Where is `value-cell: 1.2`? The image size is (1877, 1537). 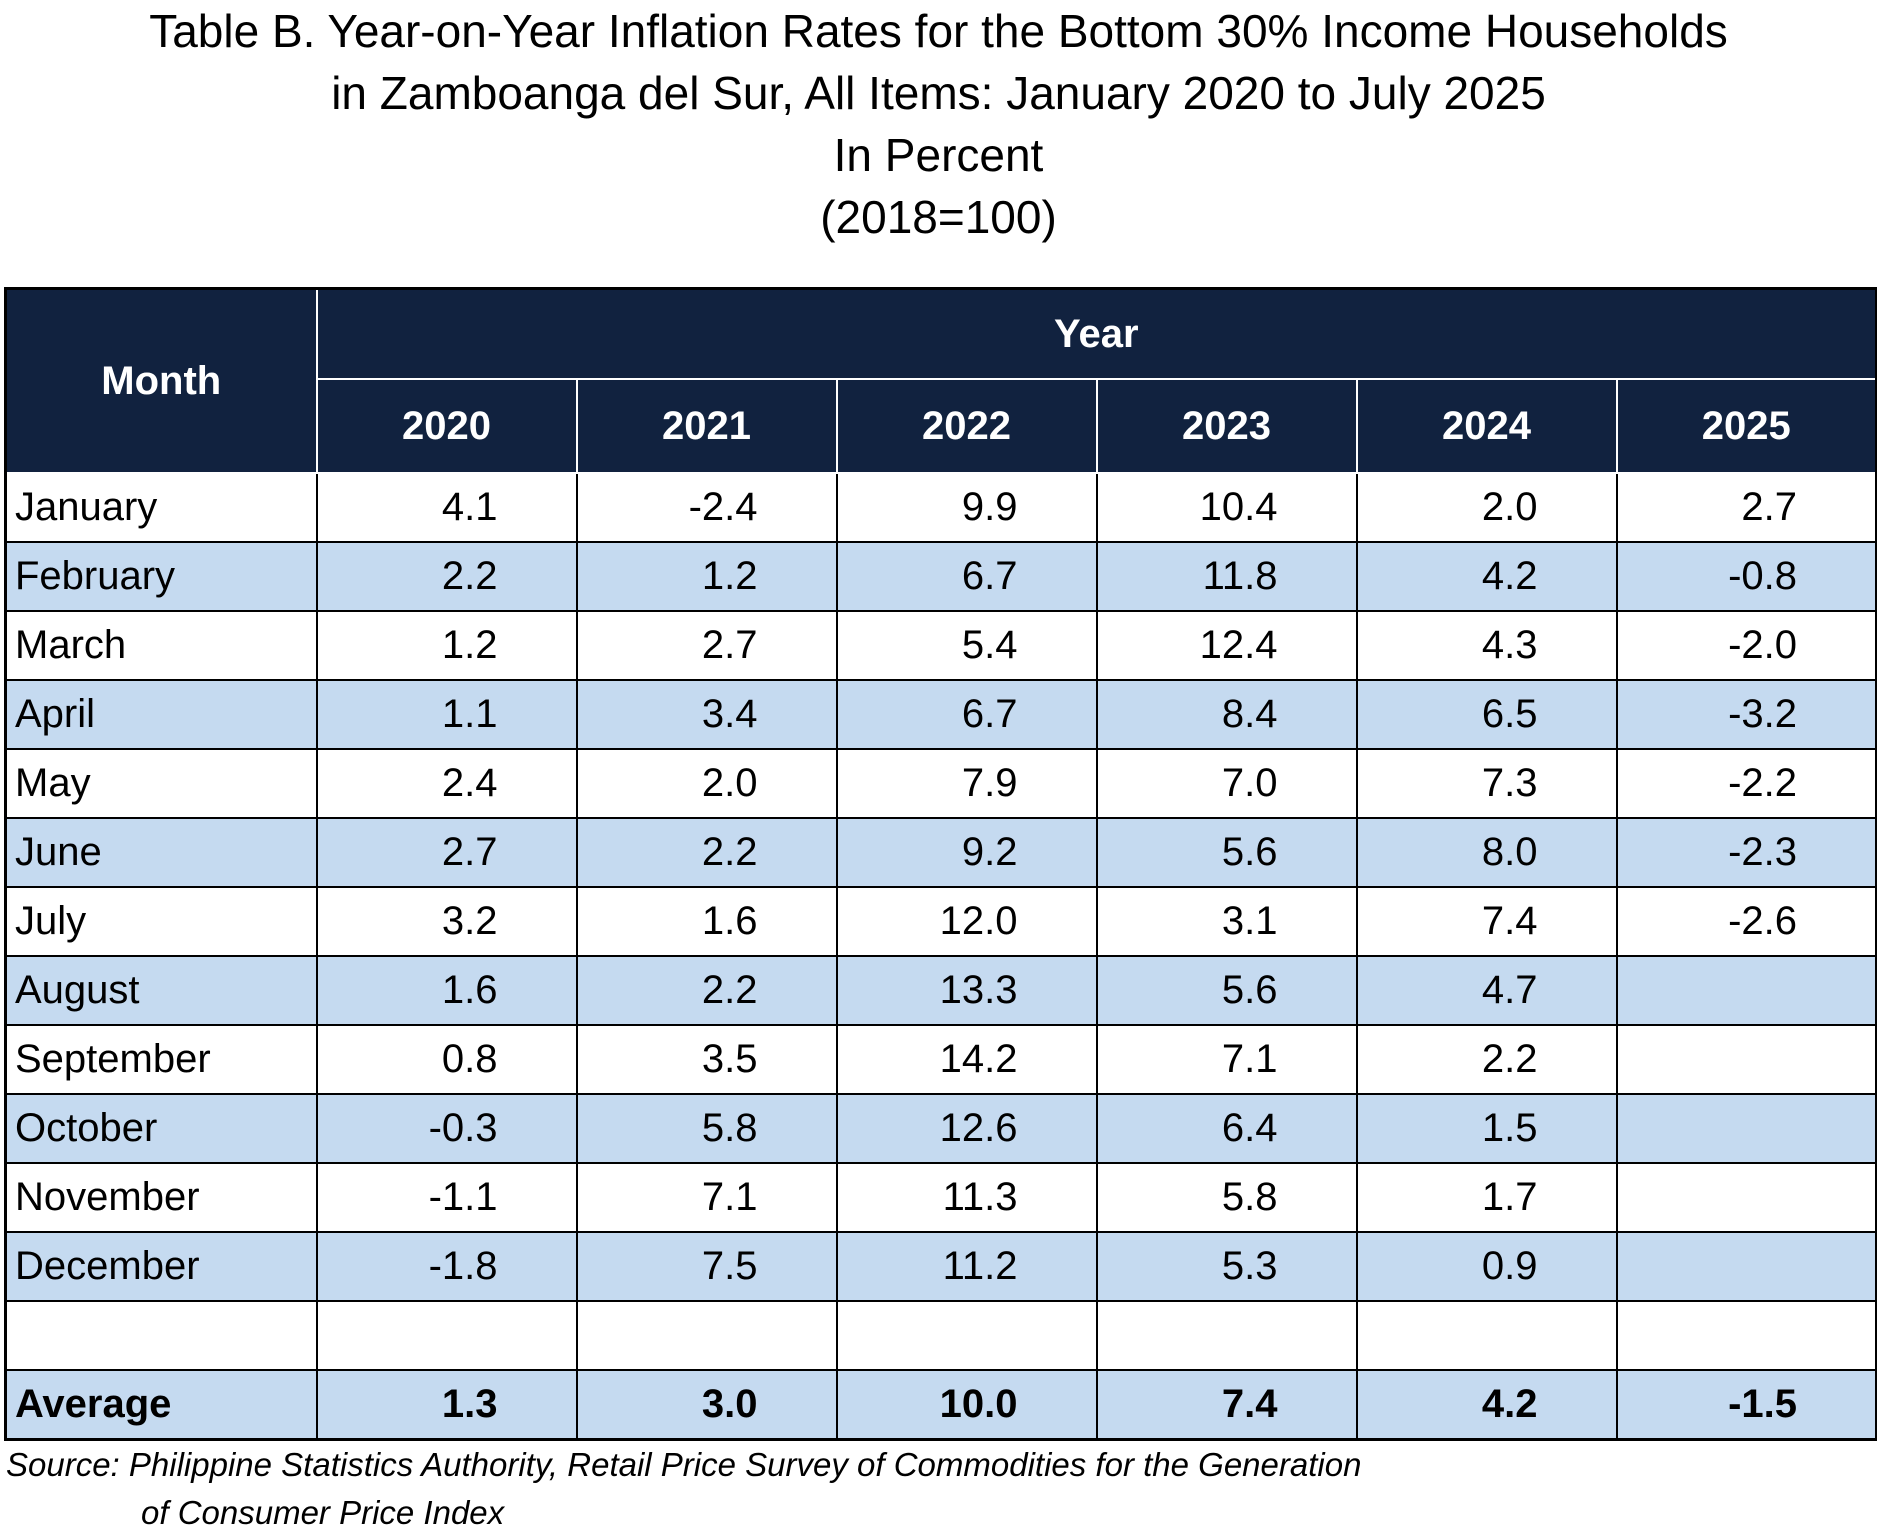 value-cell: 1.2 is located at coordinates (706, 576).